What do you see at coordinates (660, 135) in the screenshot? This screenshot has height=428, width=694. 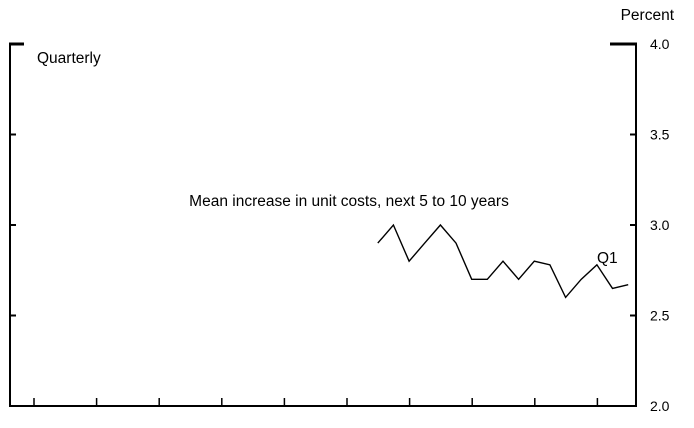 I see `y-tick-label: 3.5` at bounding box center [660, 135].